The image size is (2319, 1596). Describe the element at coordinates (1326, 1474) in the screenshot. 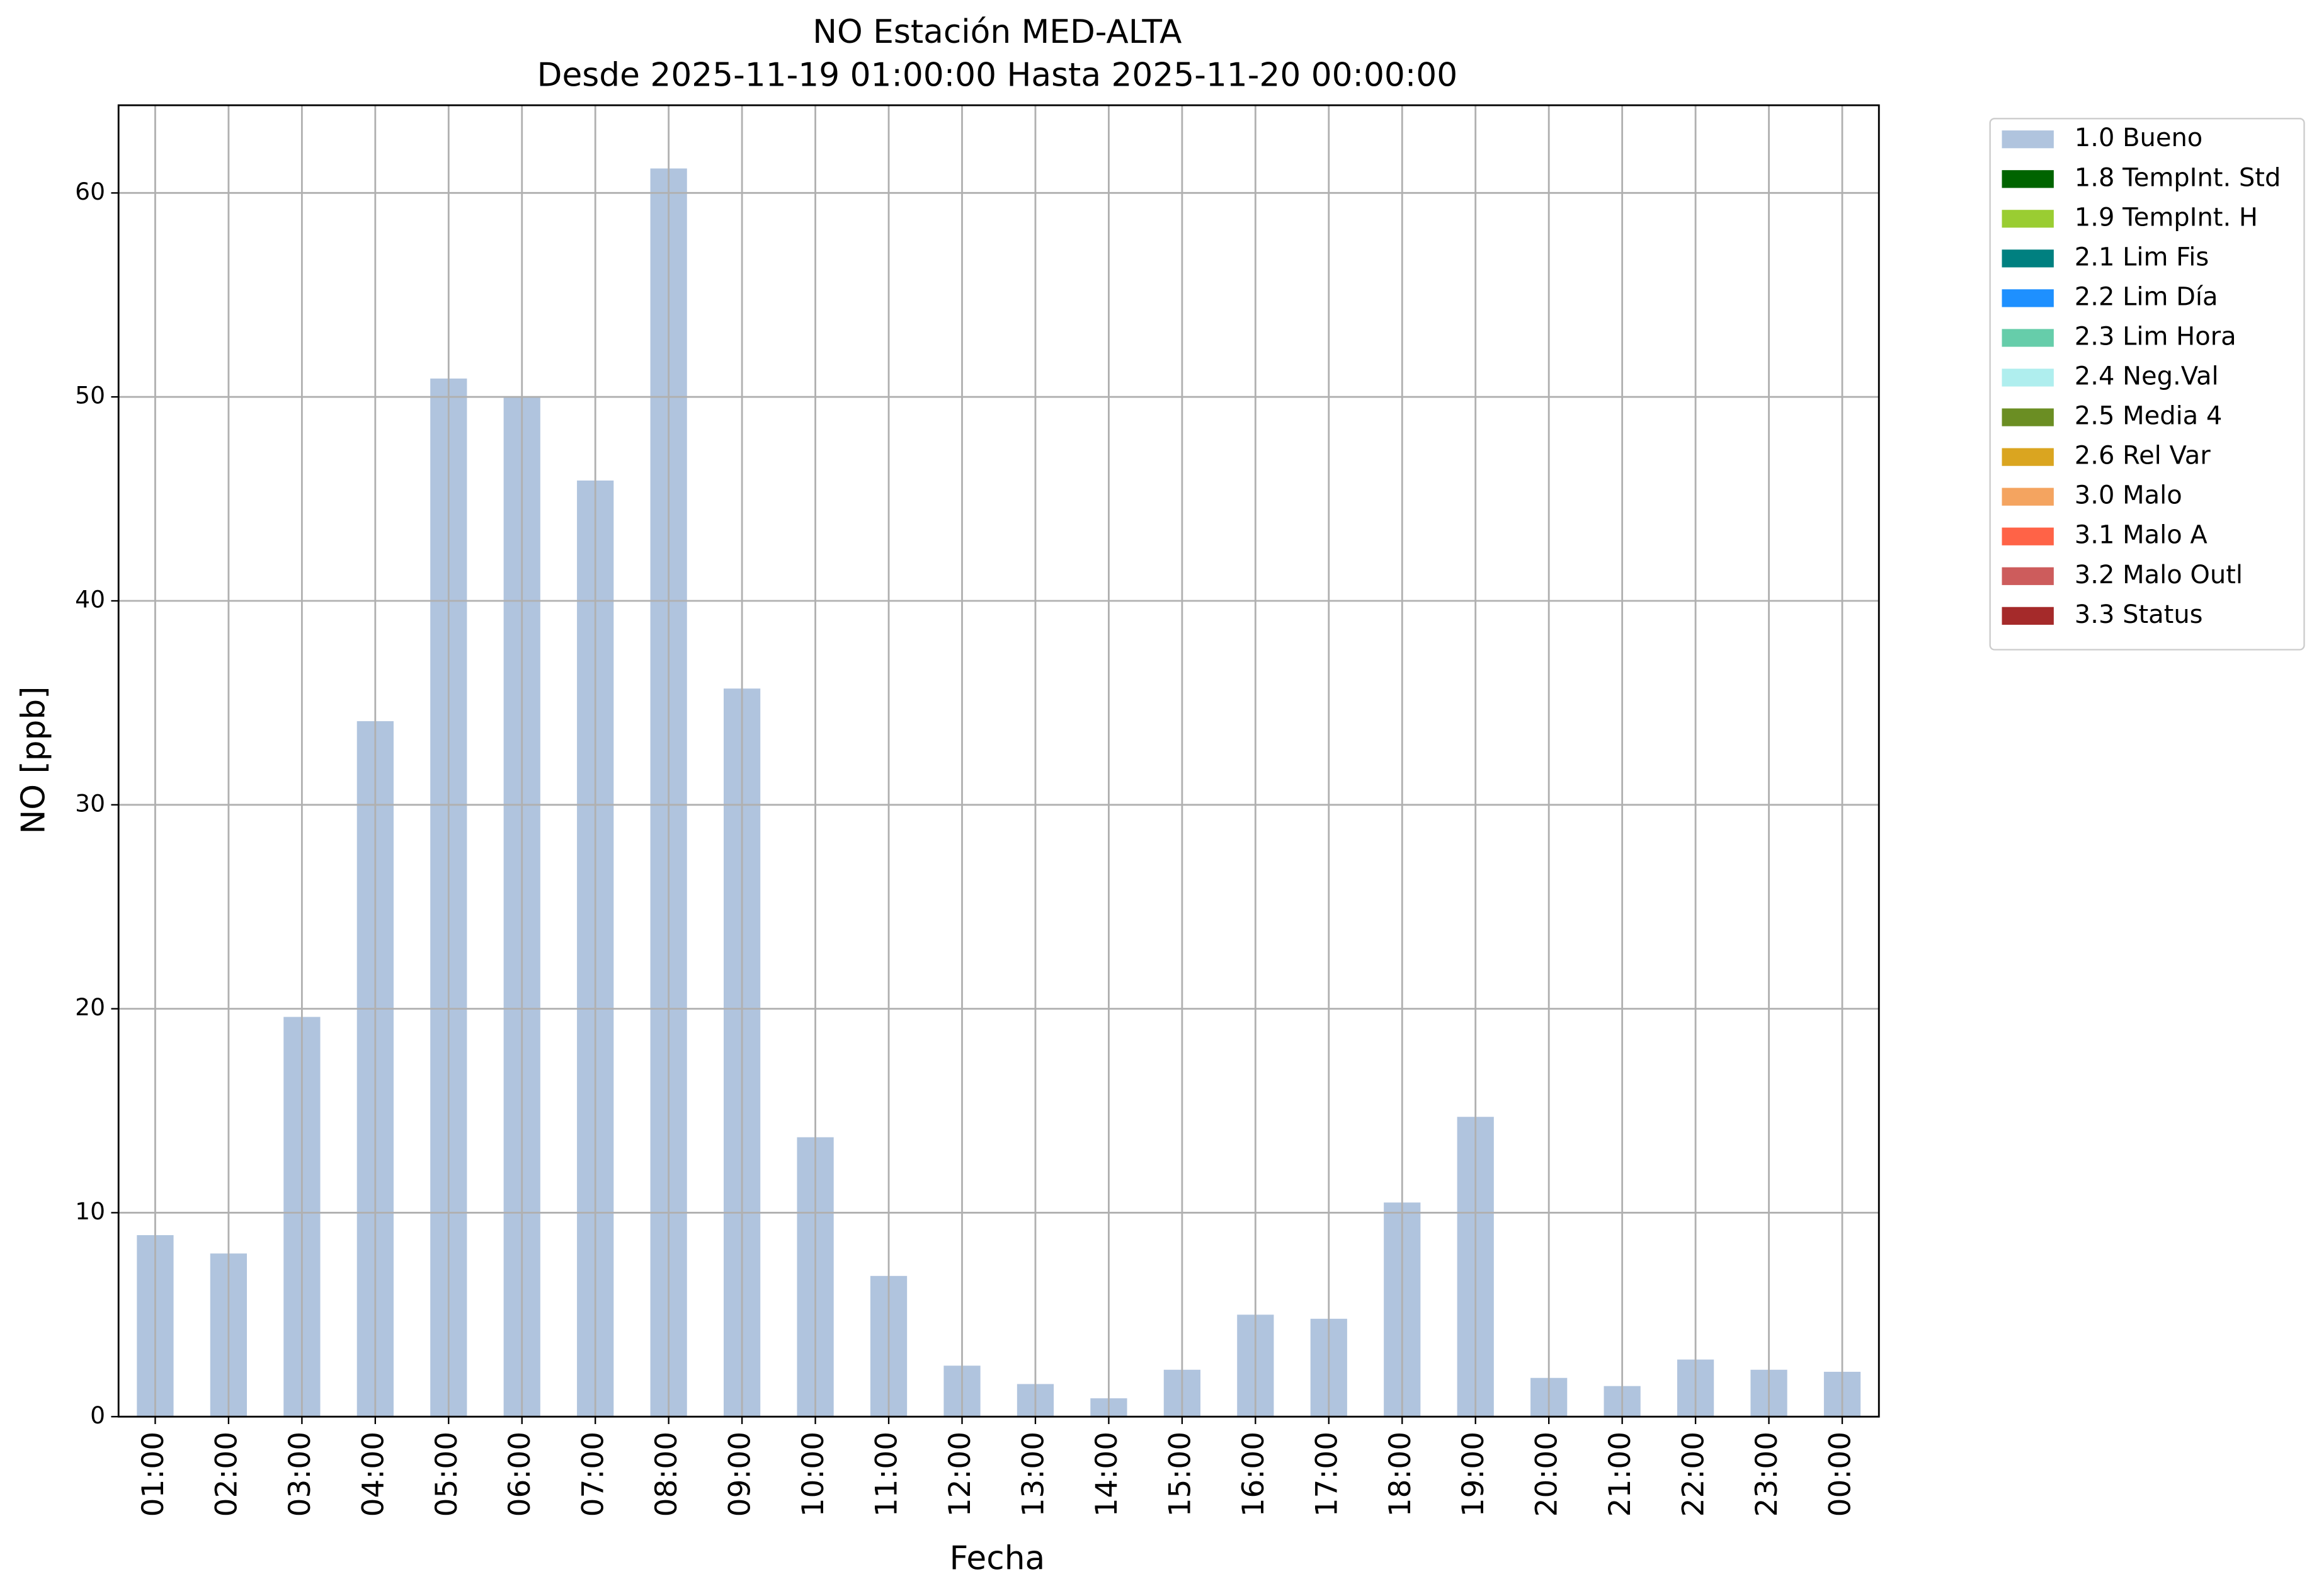

I see `x-tick-label: 17:00` at that location.